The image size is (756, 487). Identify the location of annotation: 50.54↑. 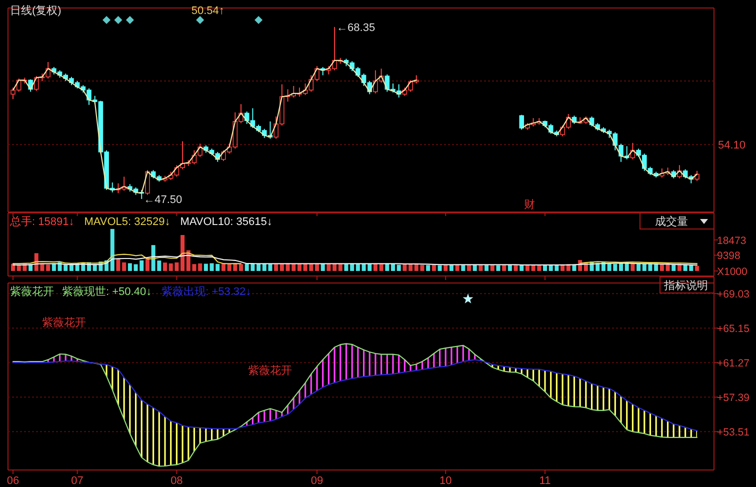
(207, 11).